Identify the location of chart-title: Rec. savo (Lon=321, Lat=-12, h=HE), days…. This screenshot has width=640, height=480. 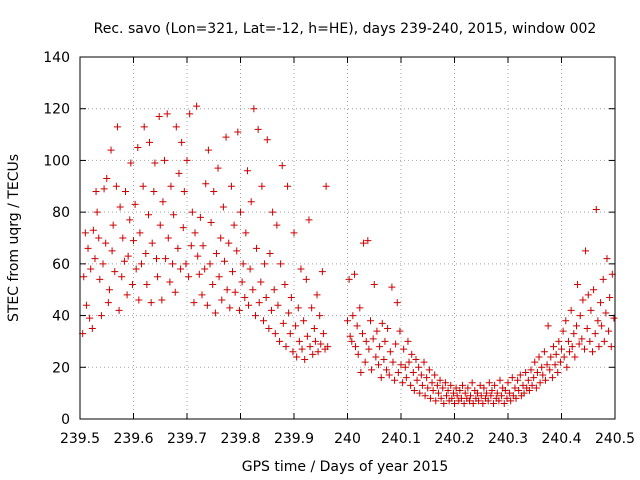
(345, 29).